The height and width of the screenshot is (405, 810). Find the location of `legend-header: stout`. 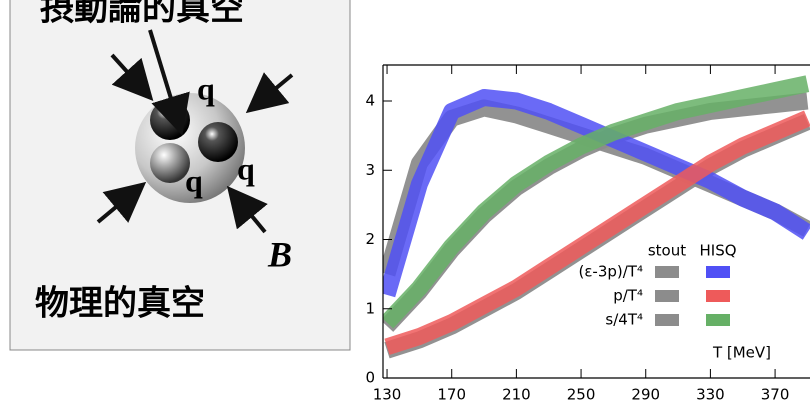

legend-header: stout is located at coordinates (667, 251).